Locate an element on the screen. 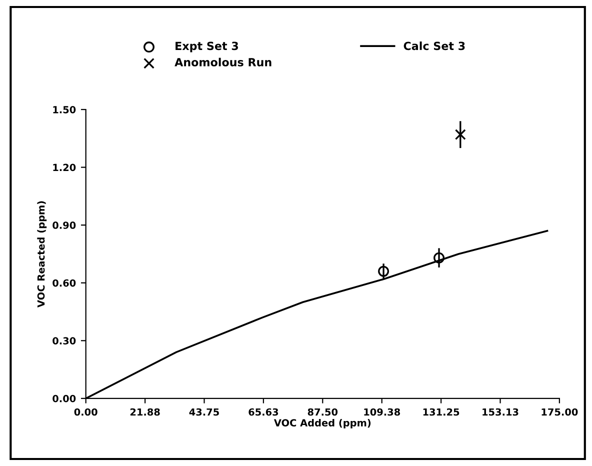 This screenshot has width=592, height=466. x-tick-label: 109.38 is located at coordinates (382, 412).